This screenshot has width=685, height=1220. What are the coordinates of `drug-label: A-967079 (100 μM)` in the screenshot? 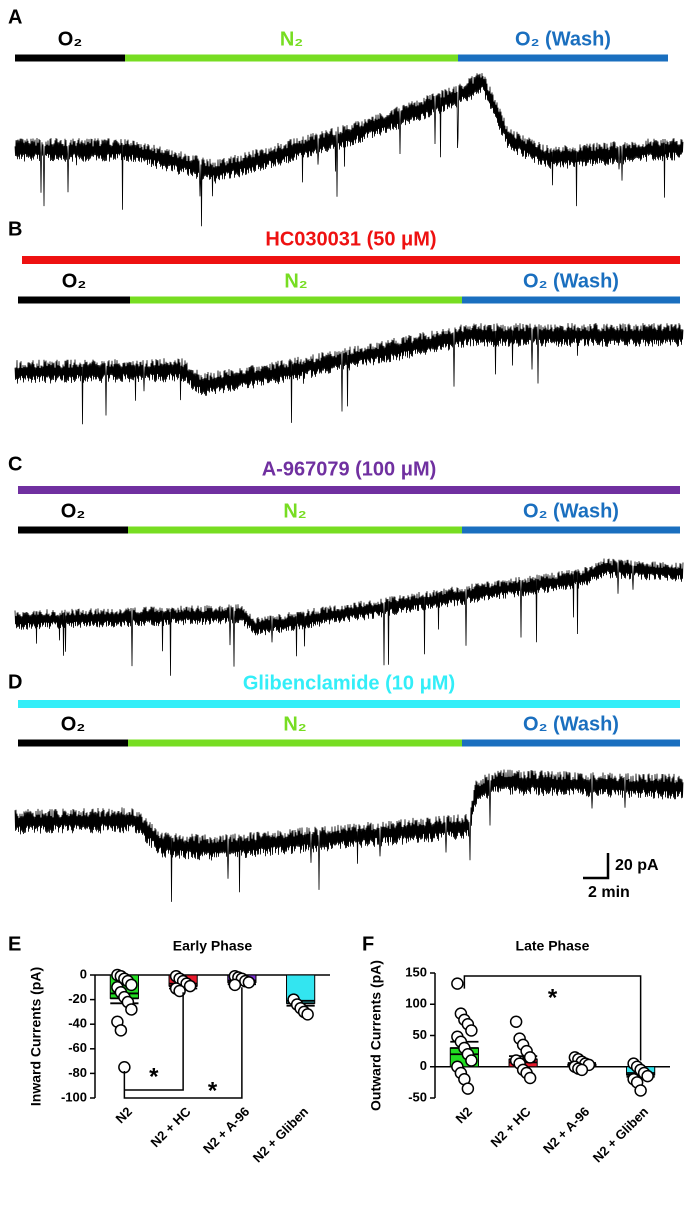 It's located at (349, 469).